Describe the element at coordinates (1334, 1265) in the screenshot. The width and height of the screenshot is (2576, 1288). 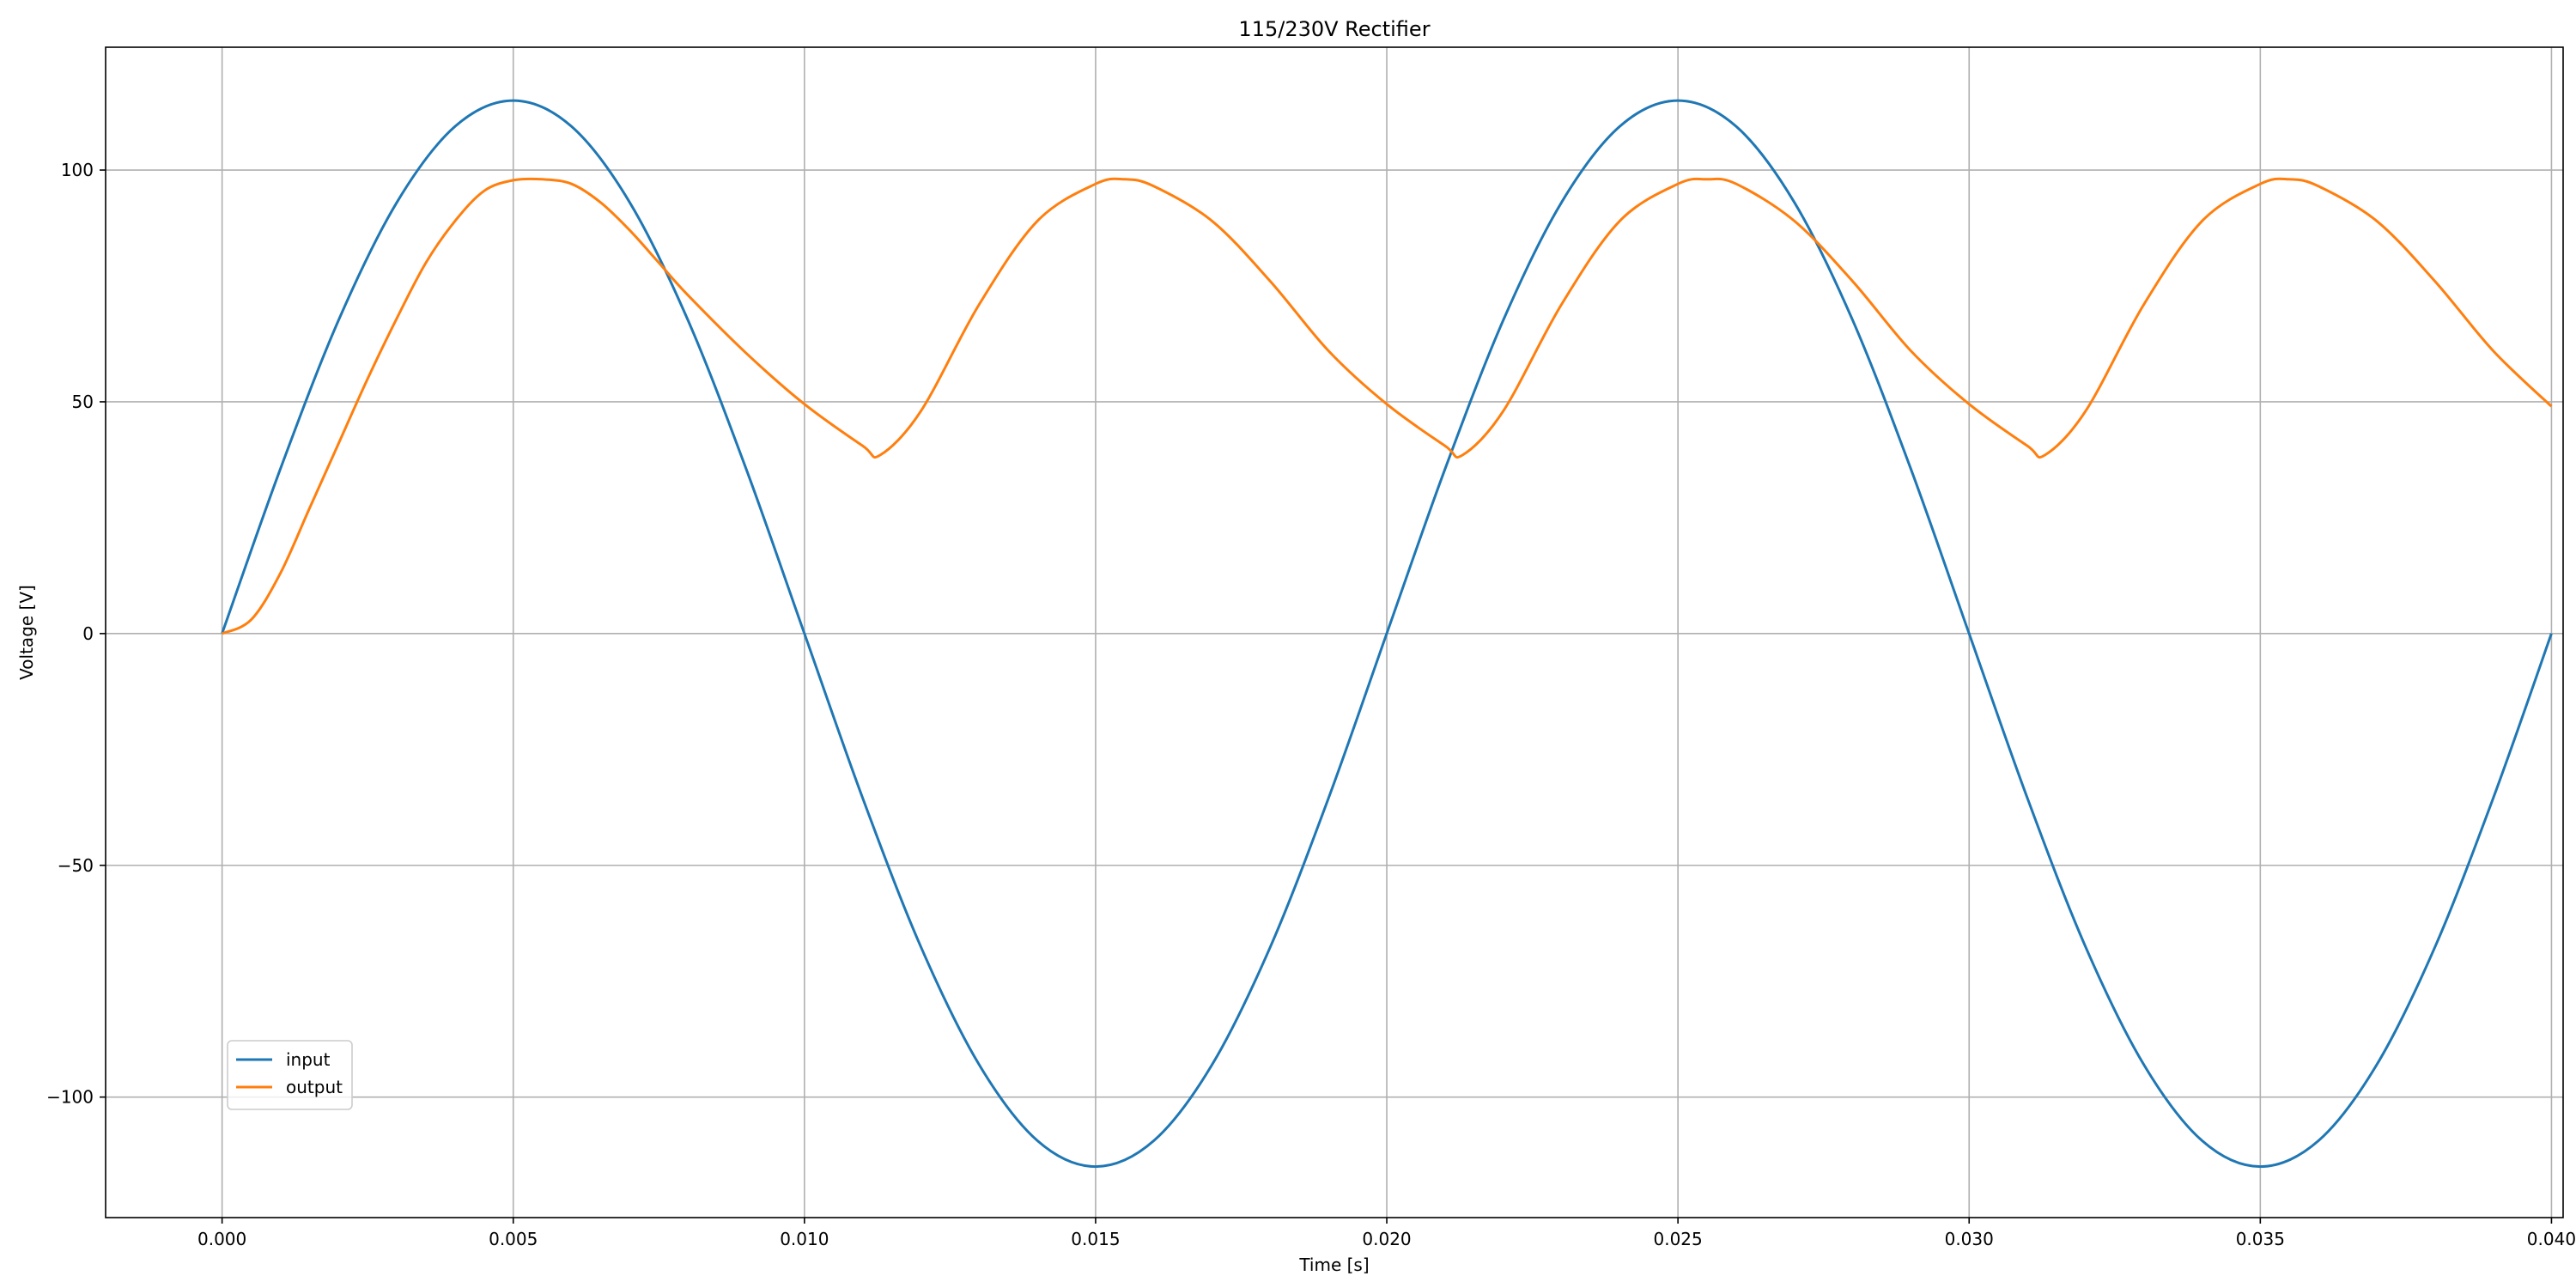
I see `x-axis-title: Time [s]` at that location.